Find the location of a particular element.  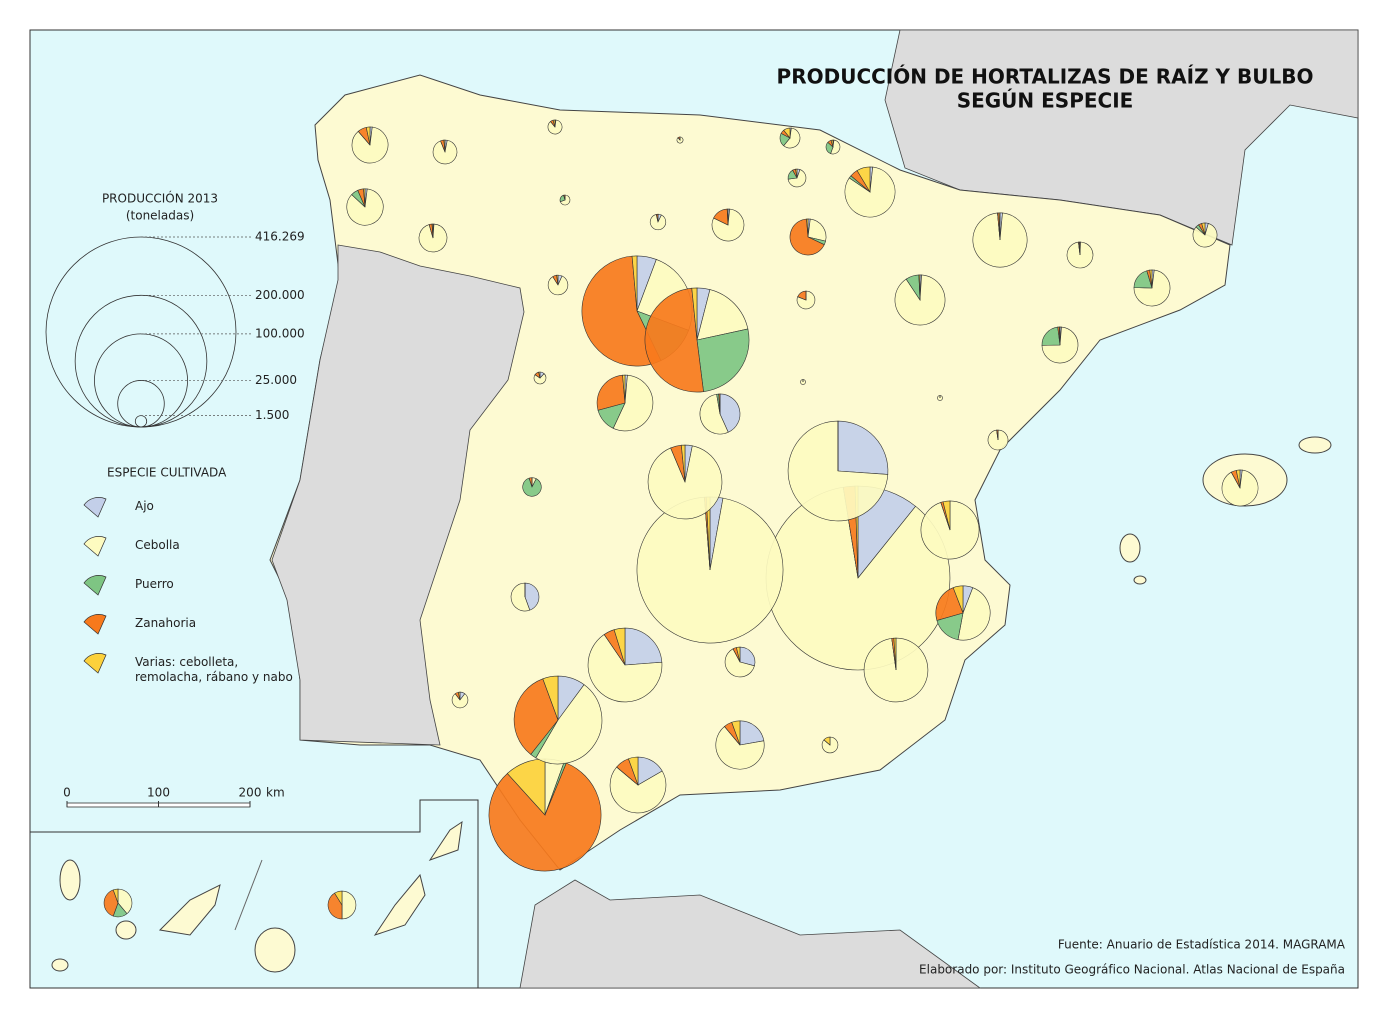

inset-frame is located at coordinates (254, 893).